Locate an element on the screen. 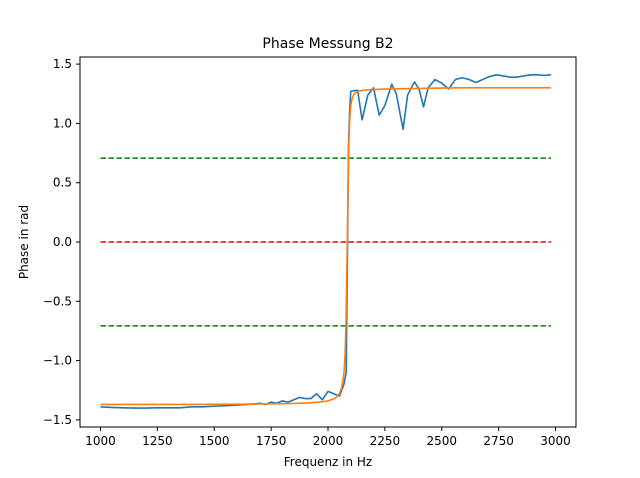 This screenshot has height=478, width=640. y-axis: −1.5 −1.0 −0.5 0.0 0.5 1.0 1.5 is located at coordinates (61, 242).